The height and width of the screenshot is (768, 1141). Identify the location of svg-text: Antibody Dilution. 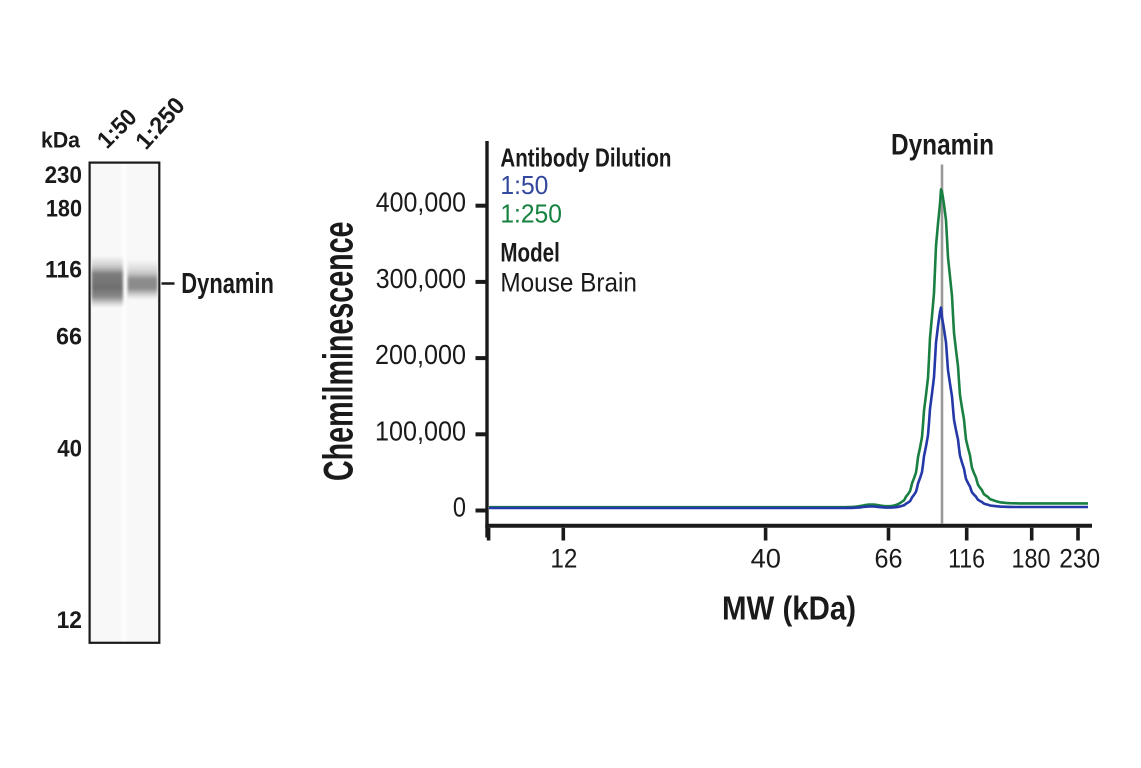
(585, 158).